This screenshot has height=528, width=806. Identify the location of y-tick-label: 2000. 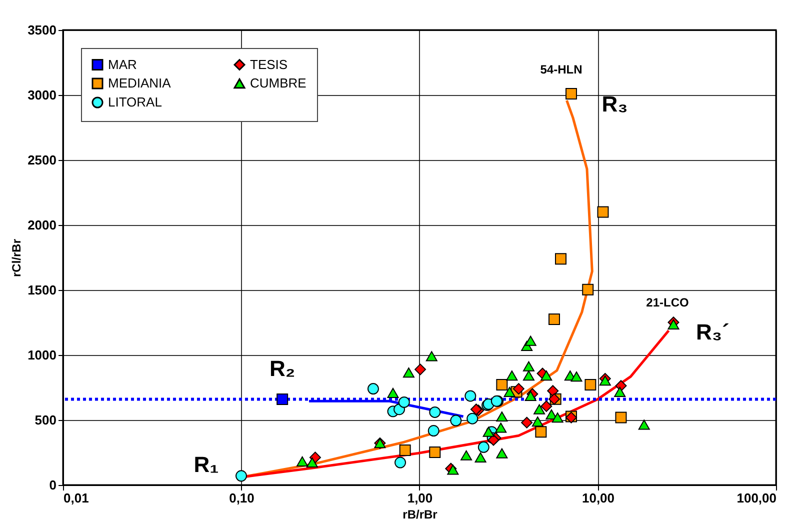
(42, 225).